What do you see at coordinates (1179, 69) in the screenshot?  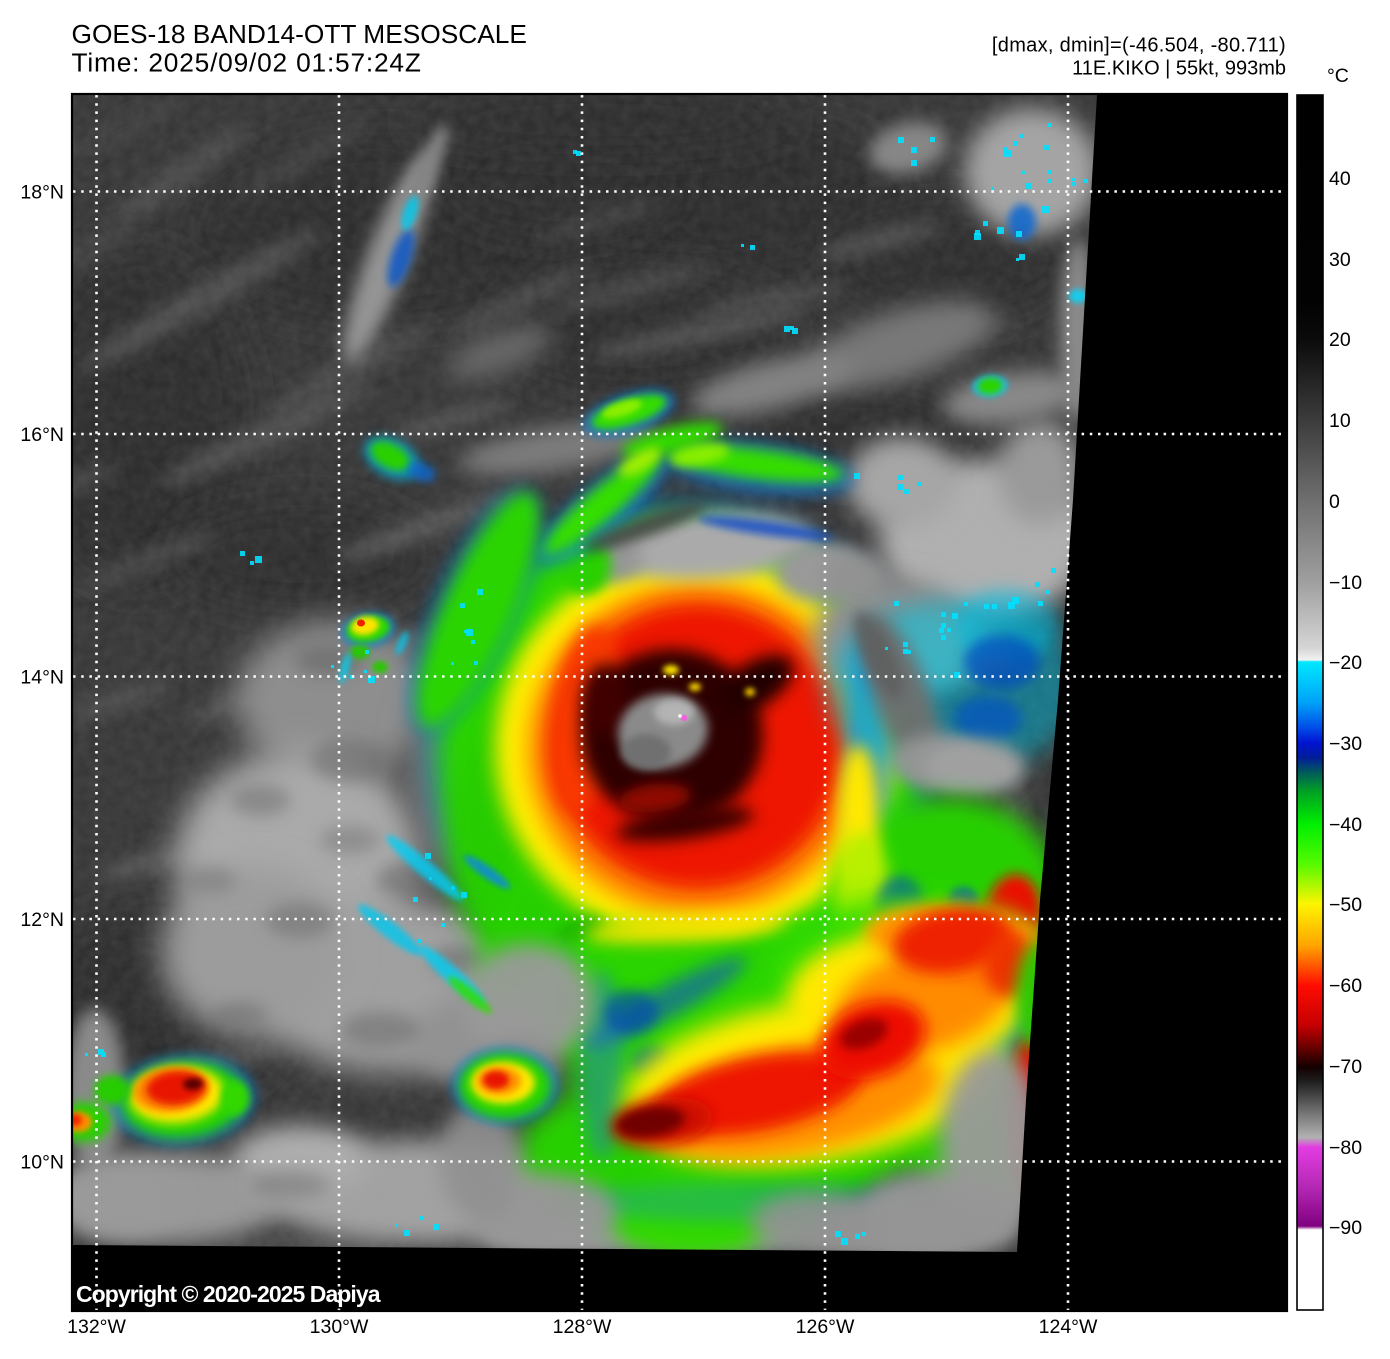 I see `svg-text: 11E.KIKO | 55kt, 993mb` at bounding box center [1179, 69].